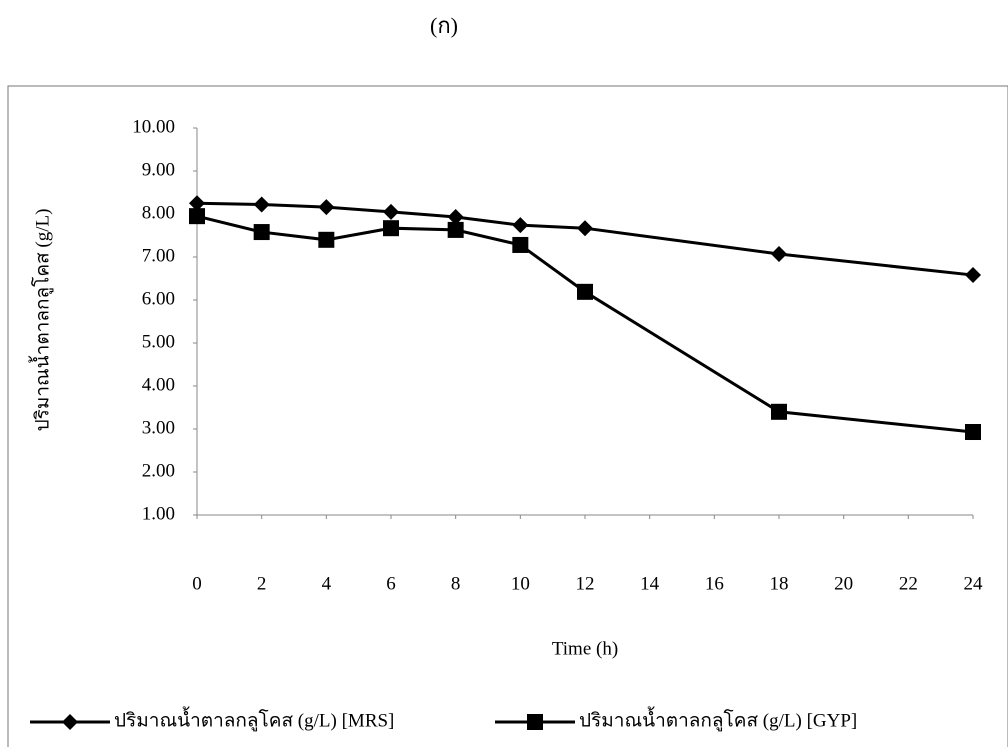 This screenshot has height=752, width=1008. What do you see at coordinates (650, 583) in the screenshot?
I see `x-tick-label: 14` at bounding box center [650, 583].